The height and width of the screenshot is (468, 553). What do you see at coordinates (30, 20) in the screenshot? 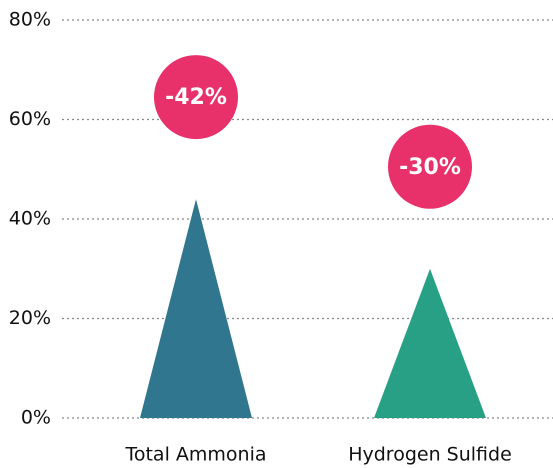
I see `y-tick-label: 80%` at bounding box center [30, 20].